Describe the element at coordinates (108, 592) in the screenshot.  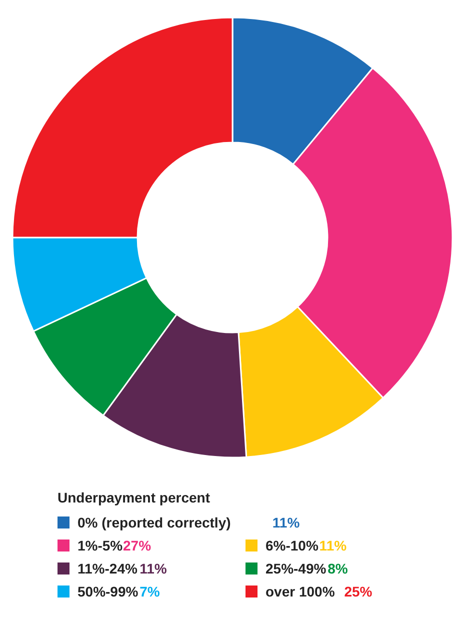
I see `legend-label: 50%-99%` at that location.